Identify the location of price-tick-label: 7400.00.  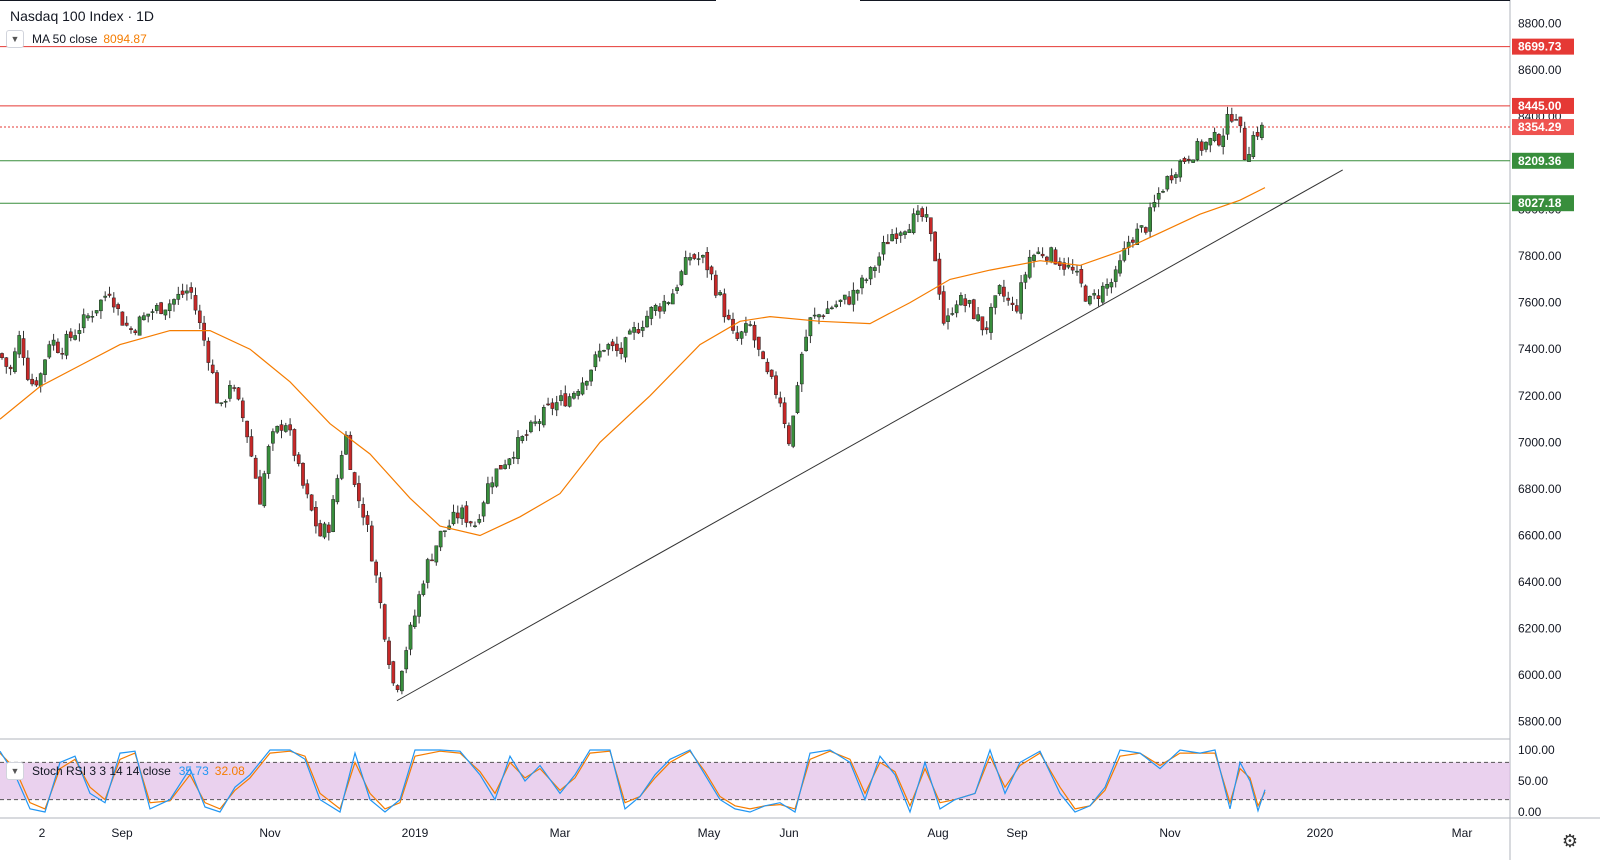
(1540, 349).